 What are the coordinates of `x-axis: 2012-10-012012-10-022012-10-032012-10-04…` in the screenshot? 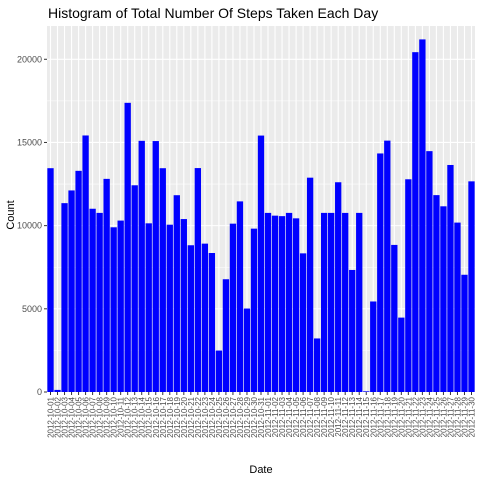 It's located at (261, 415).